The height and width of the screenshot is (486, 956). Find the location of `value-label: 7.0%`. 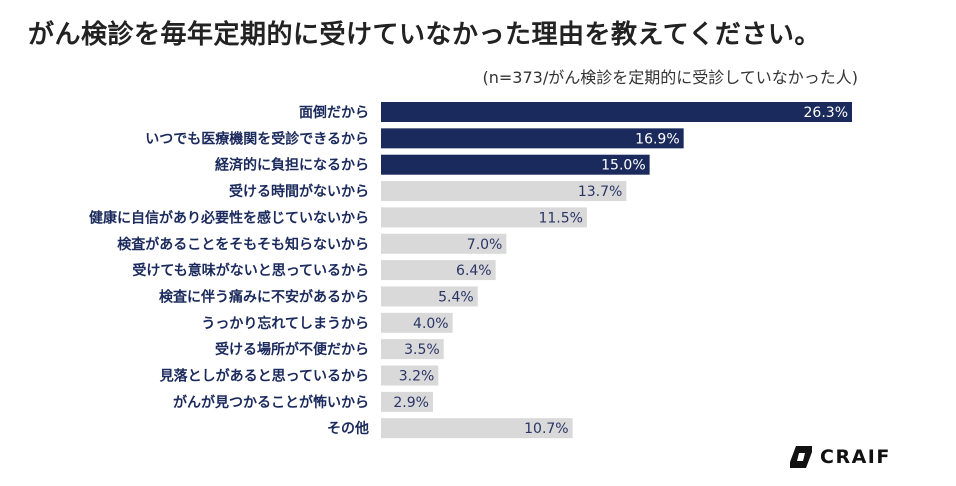

value-label: 7.0% is located at coordinates (485, 245).